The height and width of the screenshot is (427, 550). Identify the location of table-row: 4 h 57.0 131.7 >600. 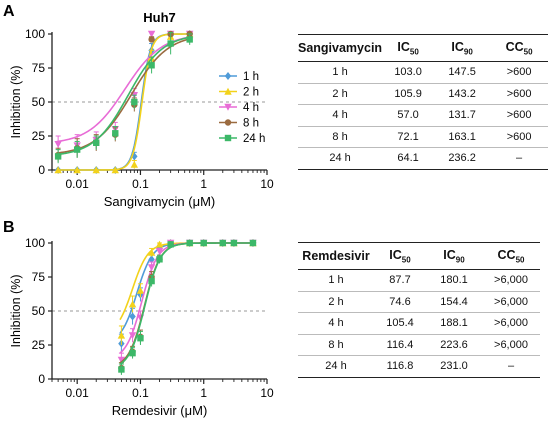
(423, 115).